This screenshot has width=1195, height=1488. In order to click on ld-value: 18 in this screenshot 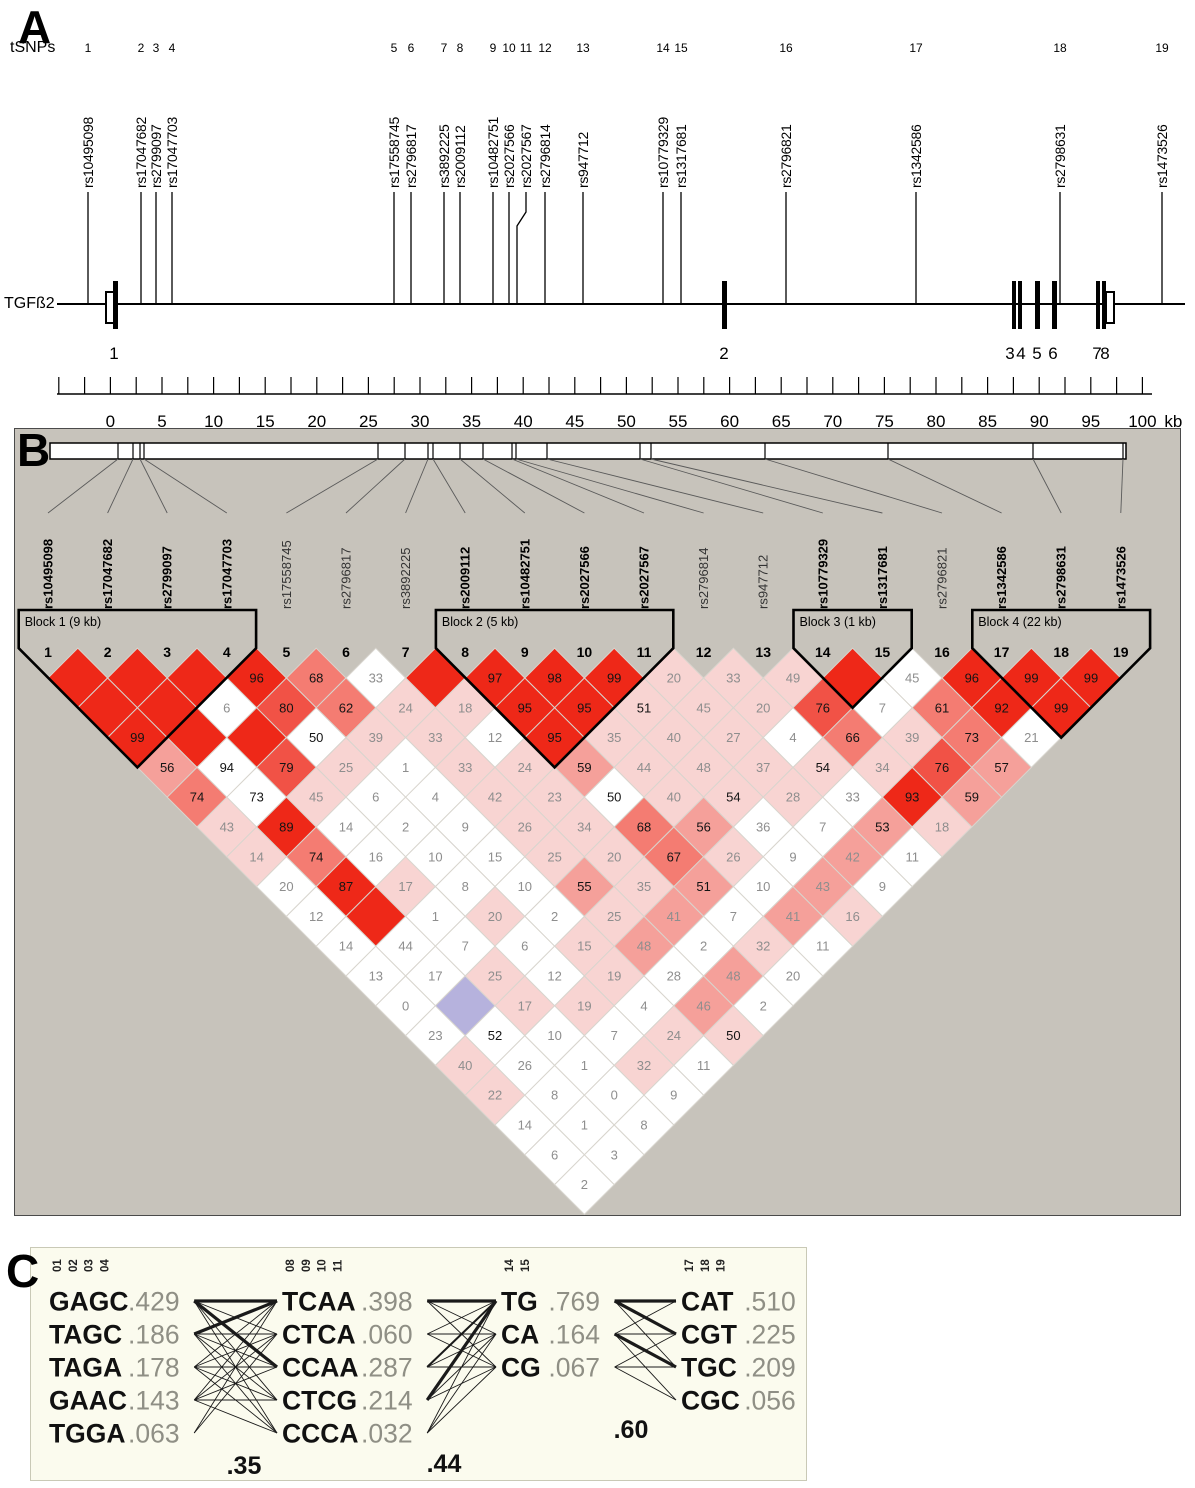, I will do `click(465, 707)`.